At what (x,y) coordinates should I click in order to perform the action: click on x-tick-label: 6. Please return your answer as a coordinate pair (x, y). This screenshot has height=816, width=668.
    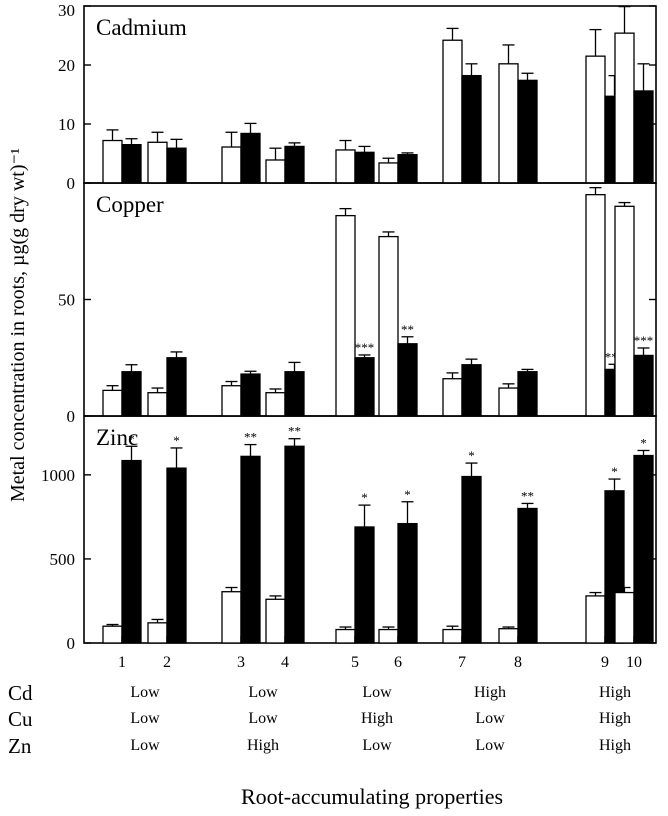
    Looking at the image, I should click on (398, 662).